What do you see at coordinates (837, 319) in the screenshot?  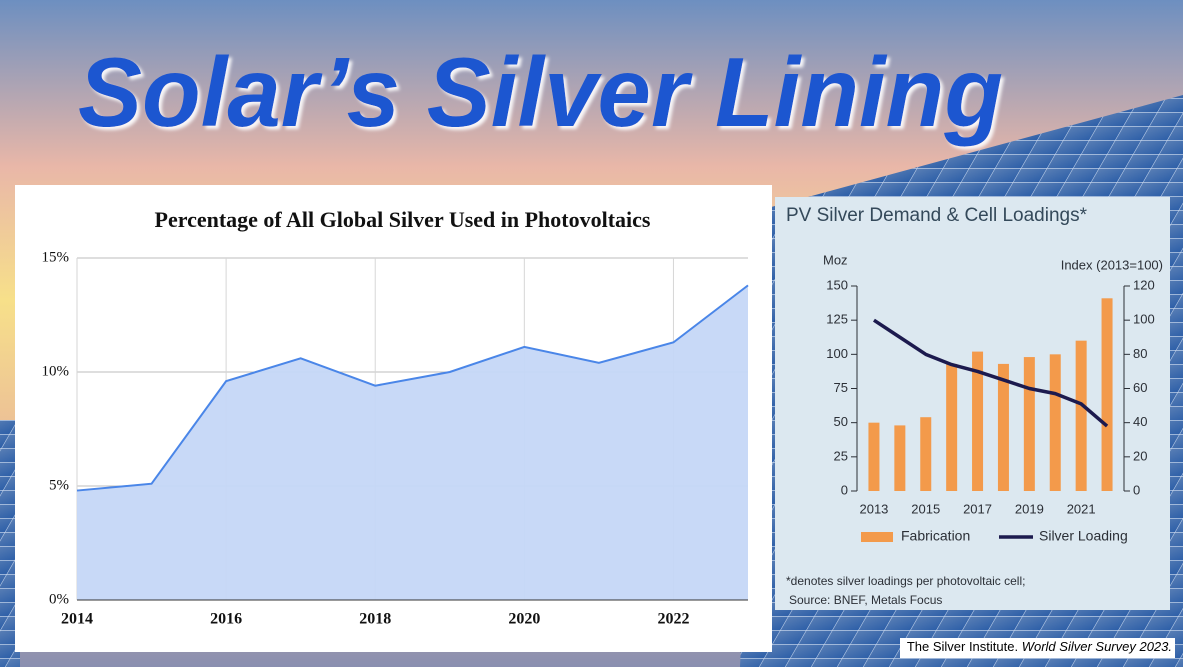 I see `y-tick-label: 125` at bounding box center [837, 319].